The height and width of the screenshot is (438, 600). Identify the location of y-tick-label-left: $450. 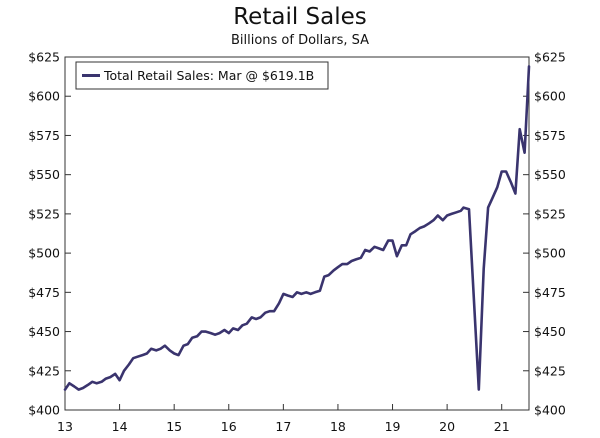
(44, 331).